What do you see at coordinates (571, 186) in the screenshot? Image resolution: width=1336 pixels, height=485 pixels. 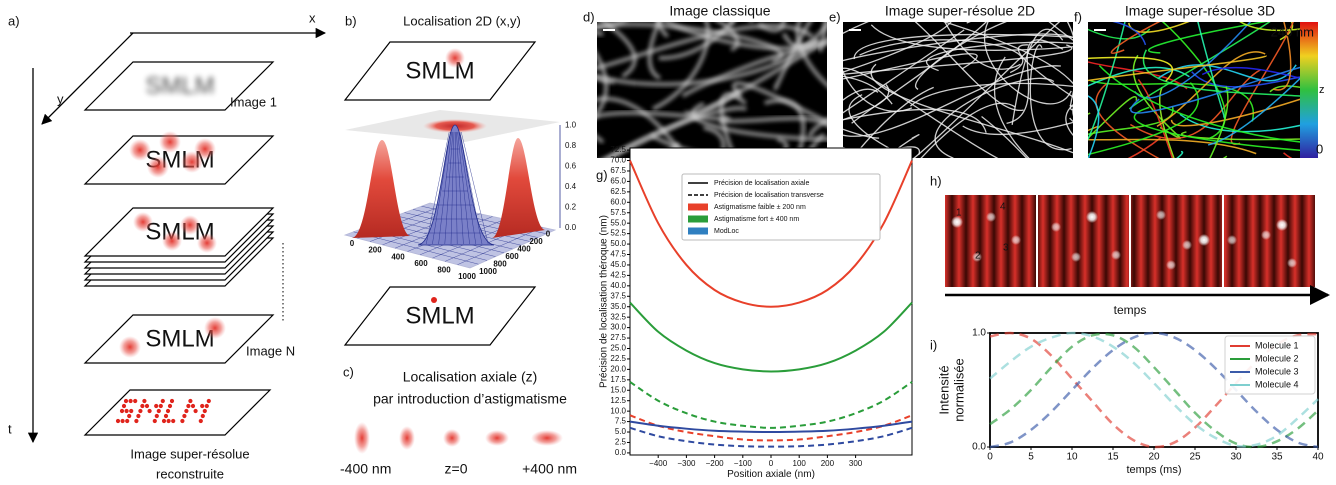 I see `axis-label: 0.4` at bounding box center [571, 186].